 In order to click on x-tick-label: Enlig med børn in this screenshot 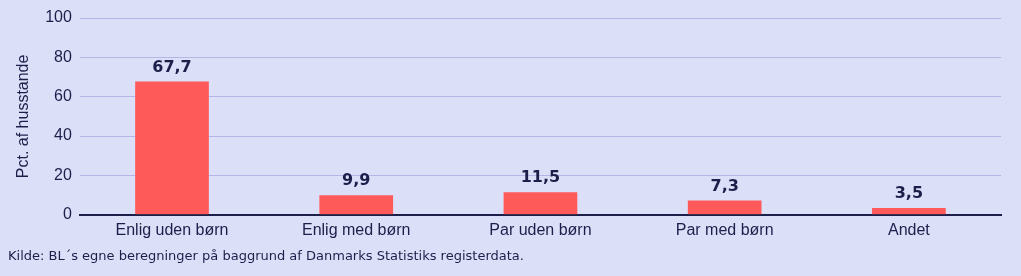, I will do `click(356, 229)`.